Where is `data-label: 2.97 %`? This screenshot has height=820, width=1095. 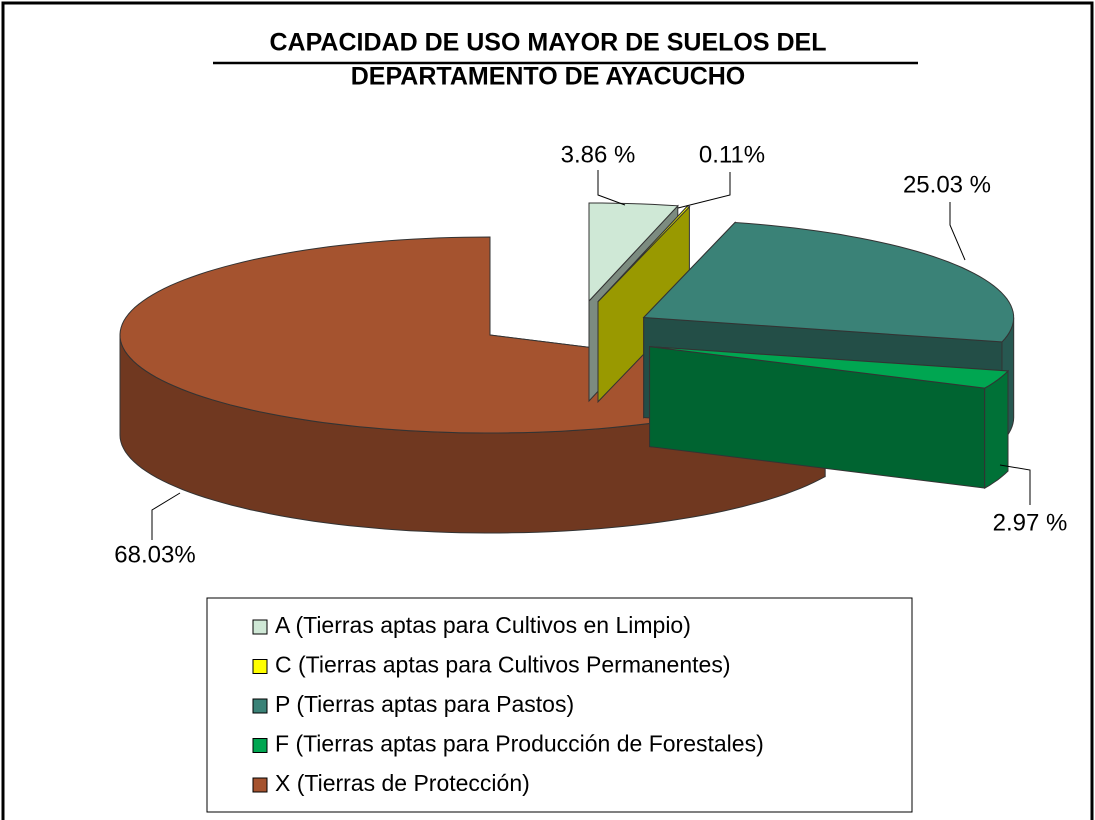
data-label: 2.97 % is located at coordinates (1030, 522).